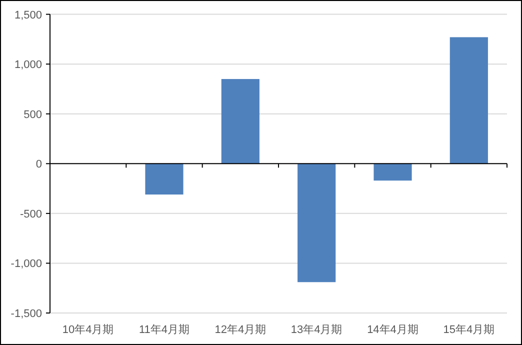  I want to click on x-tick-label: 10年4月期, so click(88, 330).